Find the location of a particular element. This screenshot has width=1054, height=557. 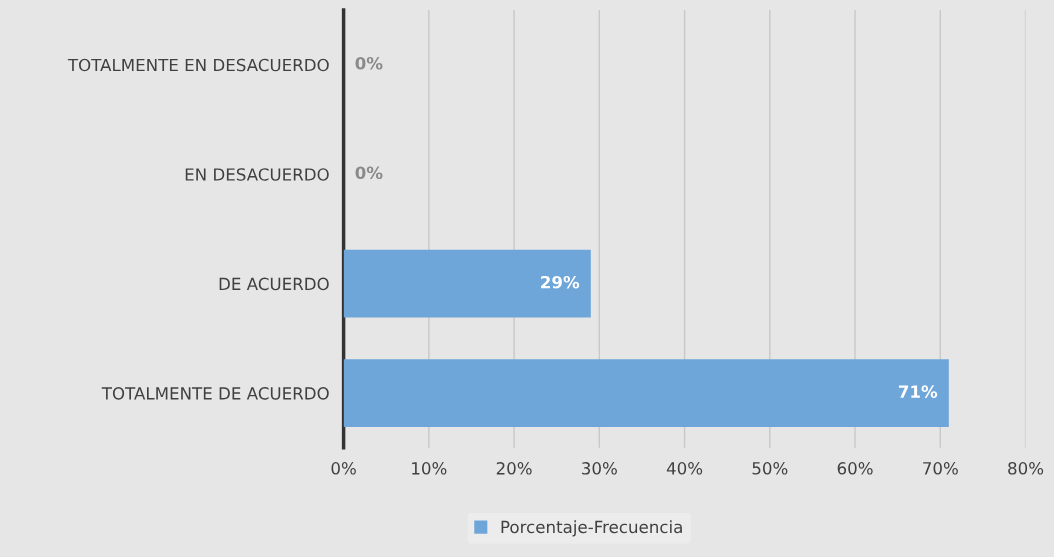

x-tick-label: 80% is located at coordinates (1026, 468).